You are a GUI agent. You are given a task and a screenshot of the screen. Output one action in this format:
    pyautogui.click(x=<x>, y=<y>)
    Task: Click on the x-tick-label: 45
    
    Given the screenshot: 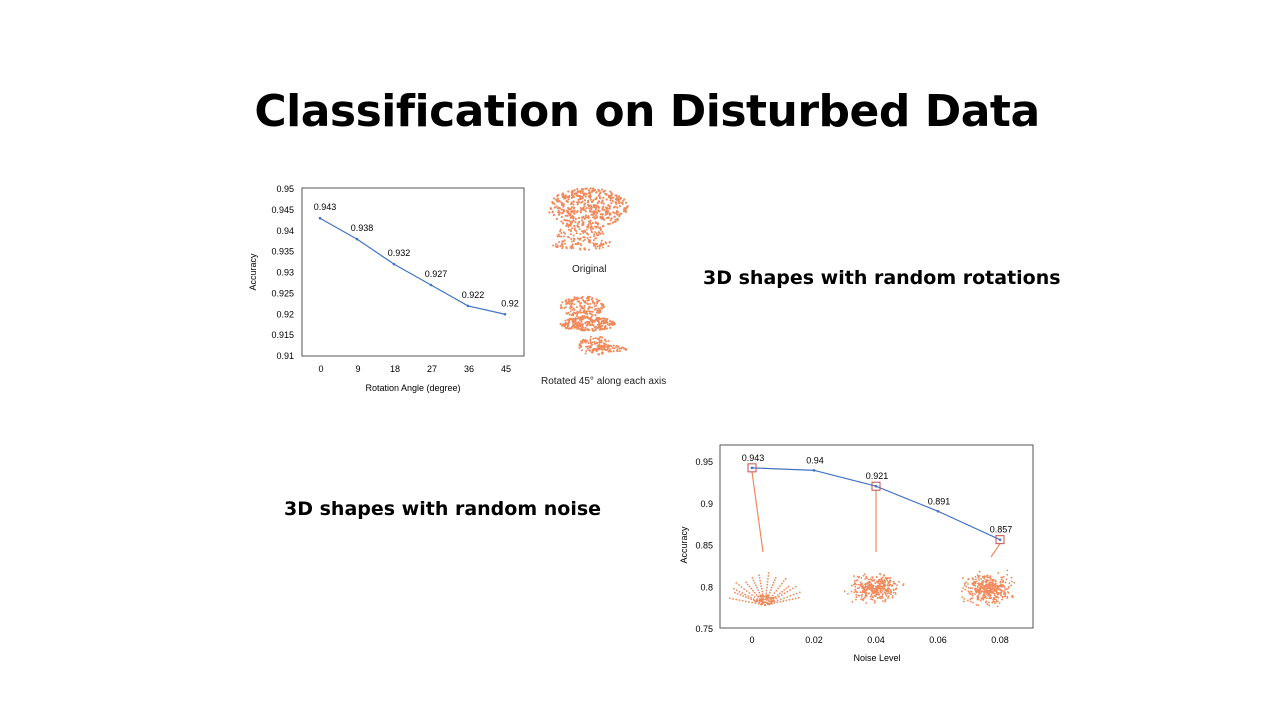 What is the action you would take?
    pyautogui.click(x=506, y=369)
    